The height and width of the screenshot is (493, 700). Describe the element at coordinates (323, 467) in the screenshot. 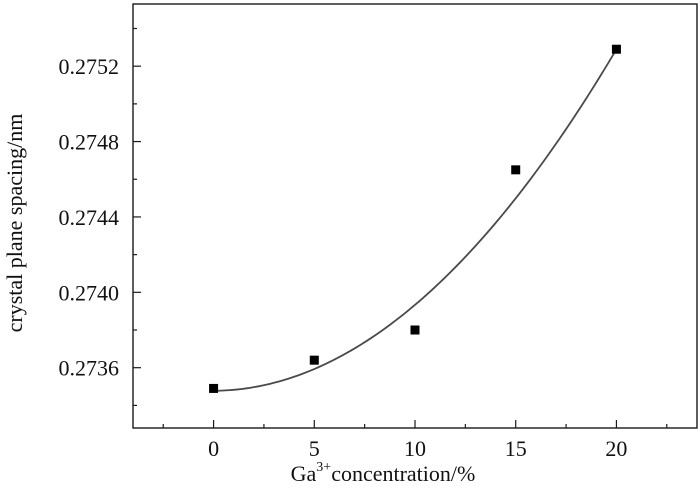

I see `x-axis-title-superscript: 3+` at that location.